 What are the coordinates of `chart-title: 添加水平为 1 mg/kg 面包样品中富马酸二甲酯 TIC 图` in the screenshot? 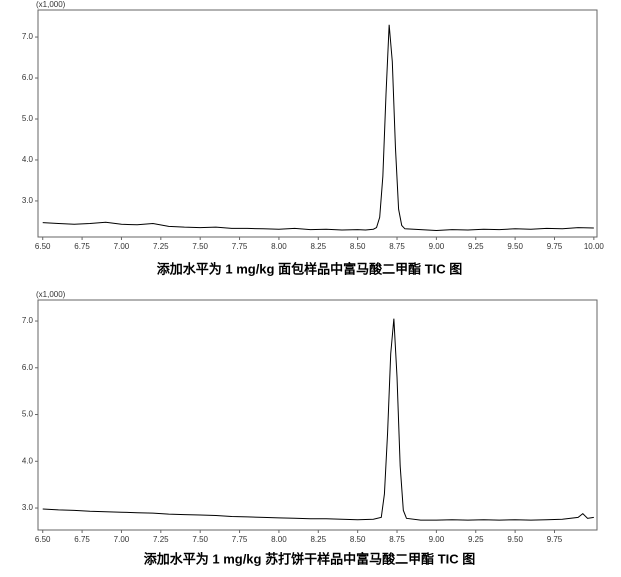 It's located at (310, 268).